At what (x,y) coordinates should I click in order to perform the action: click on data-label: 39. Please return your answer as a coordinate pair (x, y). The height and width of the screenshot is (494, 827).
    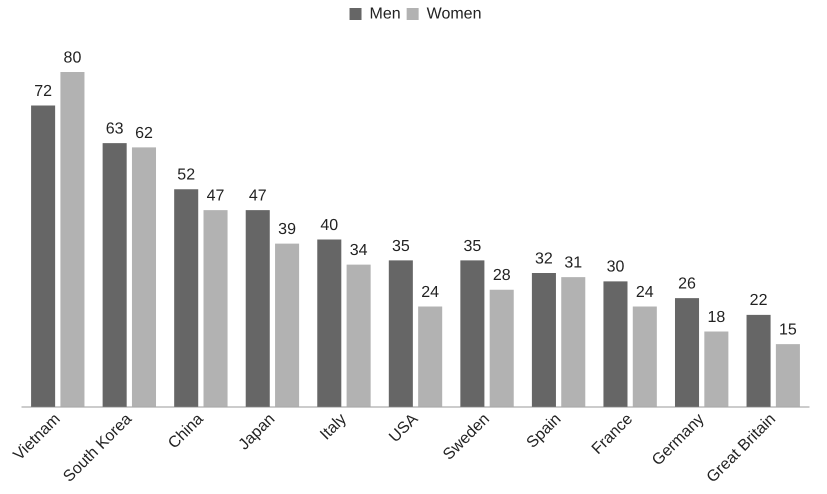
    Looking at the image, I should click on (287, 229).